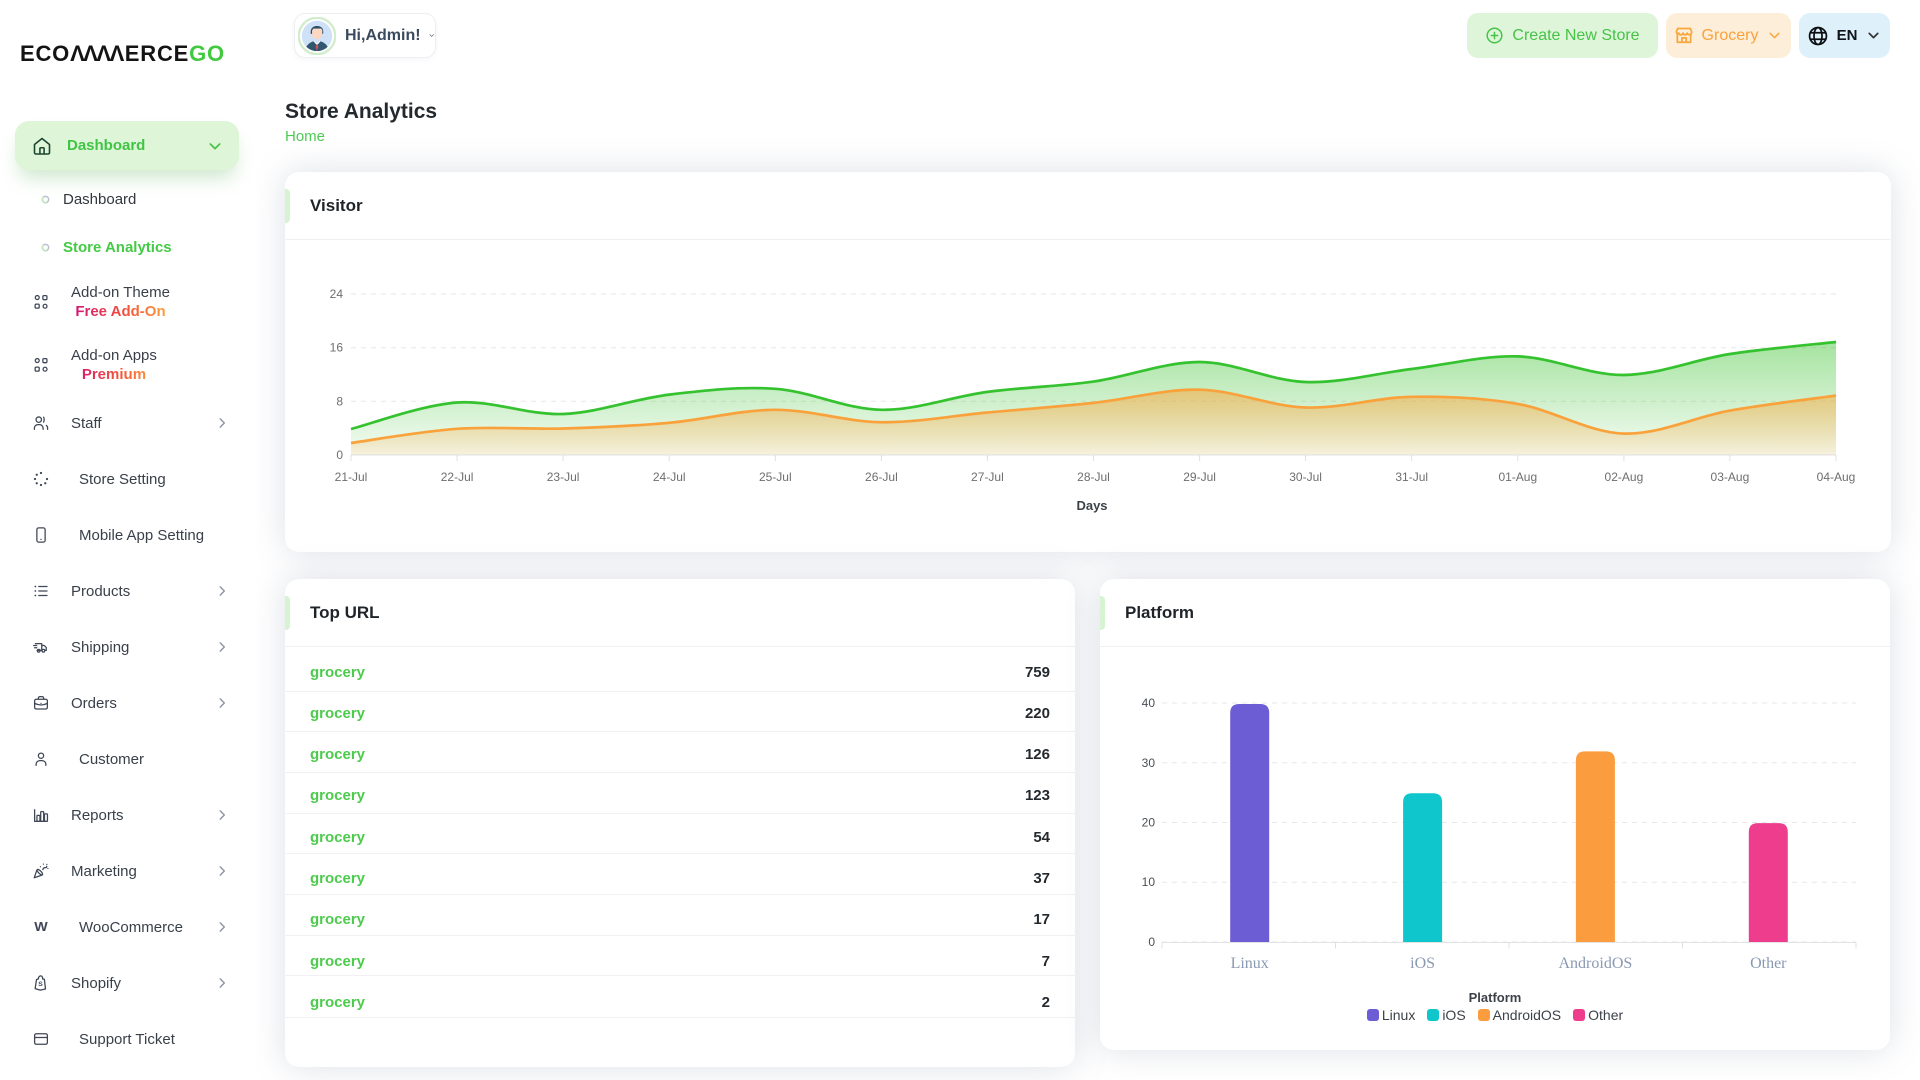  What do you see at coordinates (669, 477) in the screenshot?
I see `svg-text: 24-Jul` at bounding box center [669, 477].